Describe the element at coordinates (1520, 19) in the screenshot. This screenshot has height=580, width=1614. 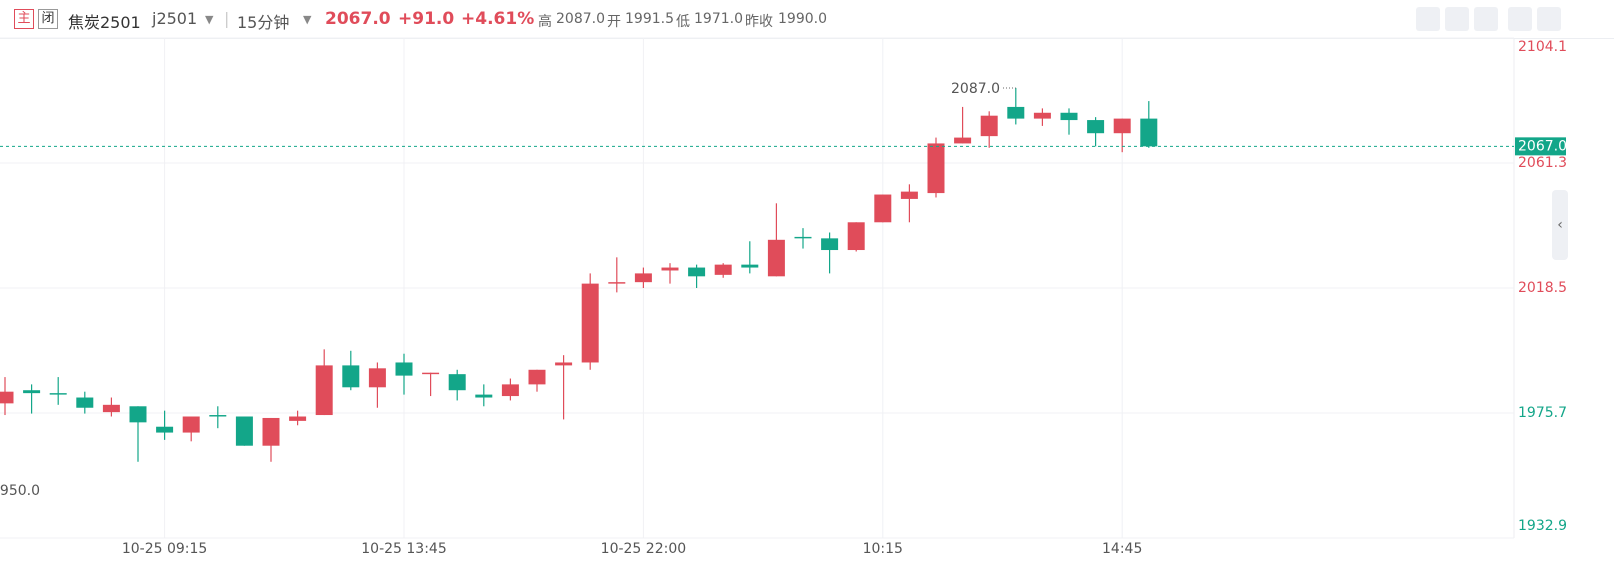
I see `expand-button` at that location.